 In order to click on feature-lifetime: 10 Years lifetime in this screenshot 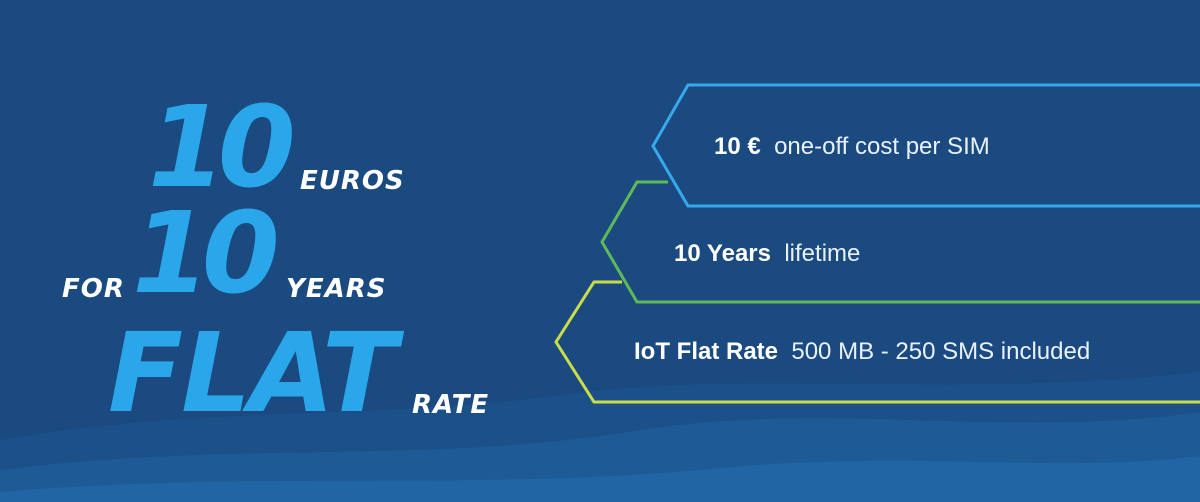, I will do `click(767, 254)`.